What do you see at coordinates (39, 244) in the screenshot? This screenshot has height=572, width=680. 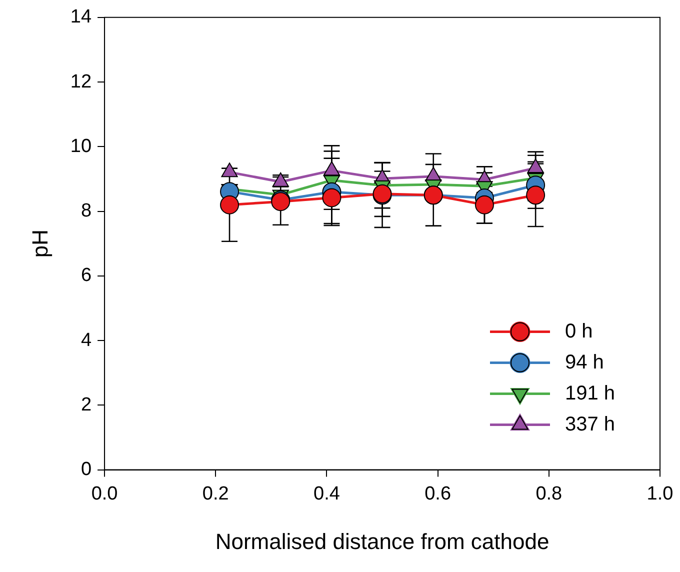 I see `y-axis-title: pH` at bounding box center [39, 244].